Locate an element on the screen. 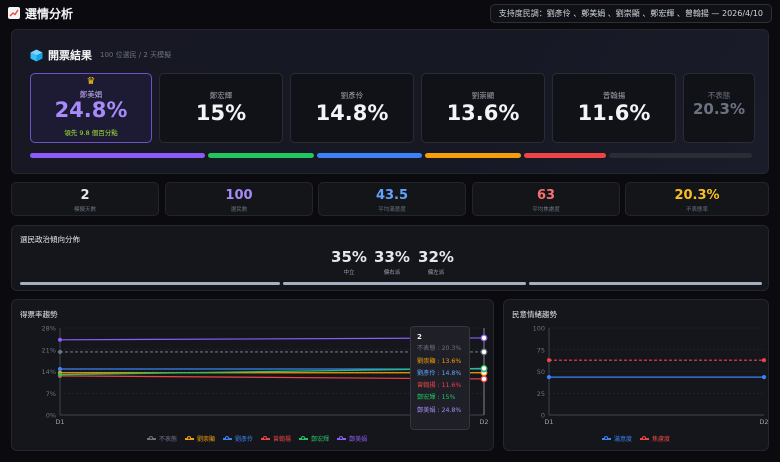 The width and height of the screenshot is (780, 462). lead-margin: 領先 9.8 個百分點 is located at coordinates (91, 133).